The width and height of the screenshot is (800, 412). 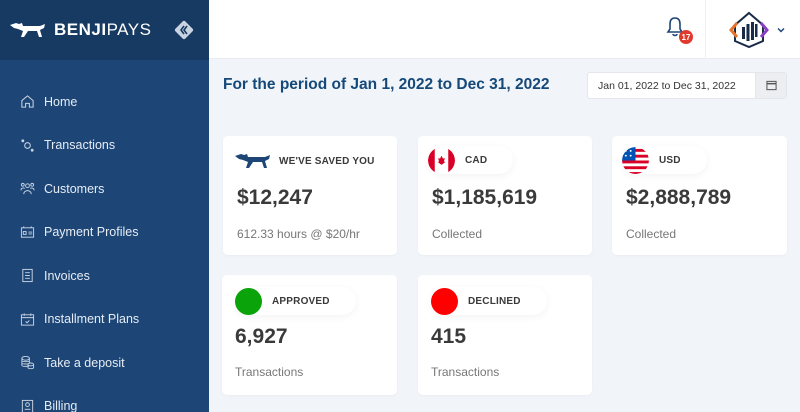 What do you see at coordinates (104, 102) in the screenshot?
I see `sidebar-item-home: Home` at bounding box center [104, 102].